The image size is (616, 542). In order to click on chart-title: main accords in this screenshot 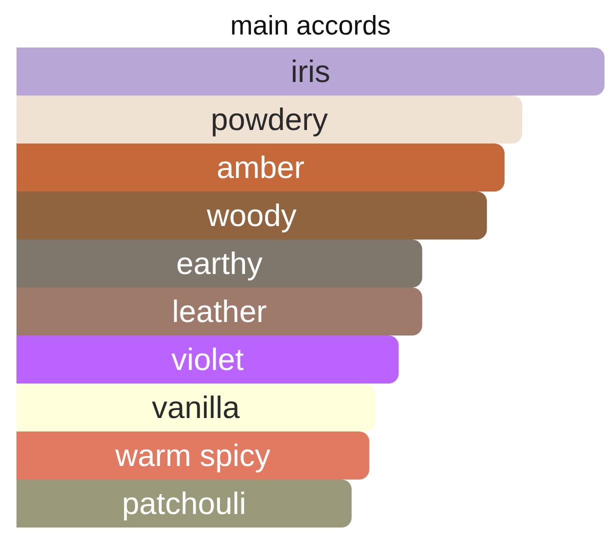, I will do `click(310, 25)`.